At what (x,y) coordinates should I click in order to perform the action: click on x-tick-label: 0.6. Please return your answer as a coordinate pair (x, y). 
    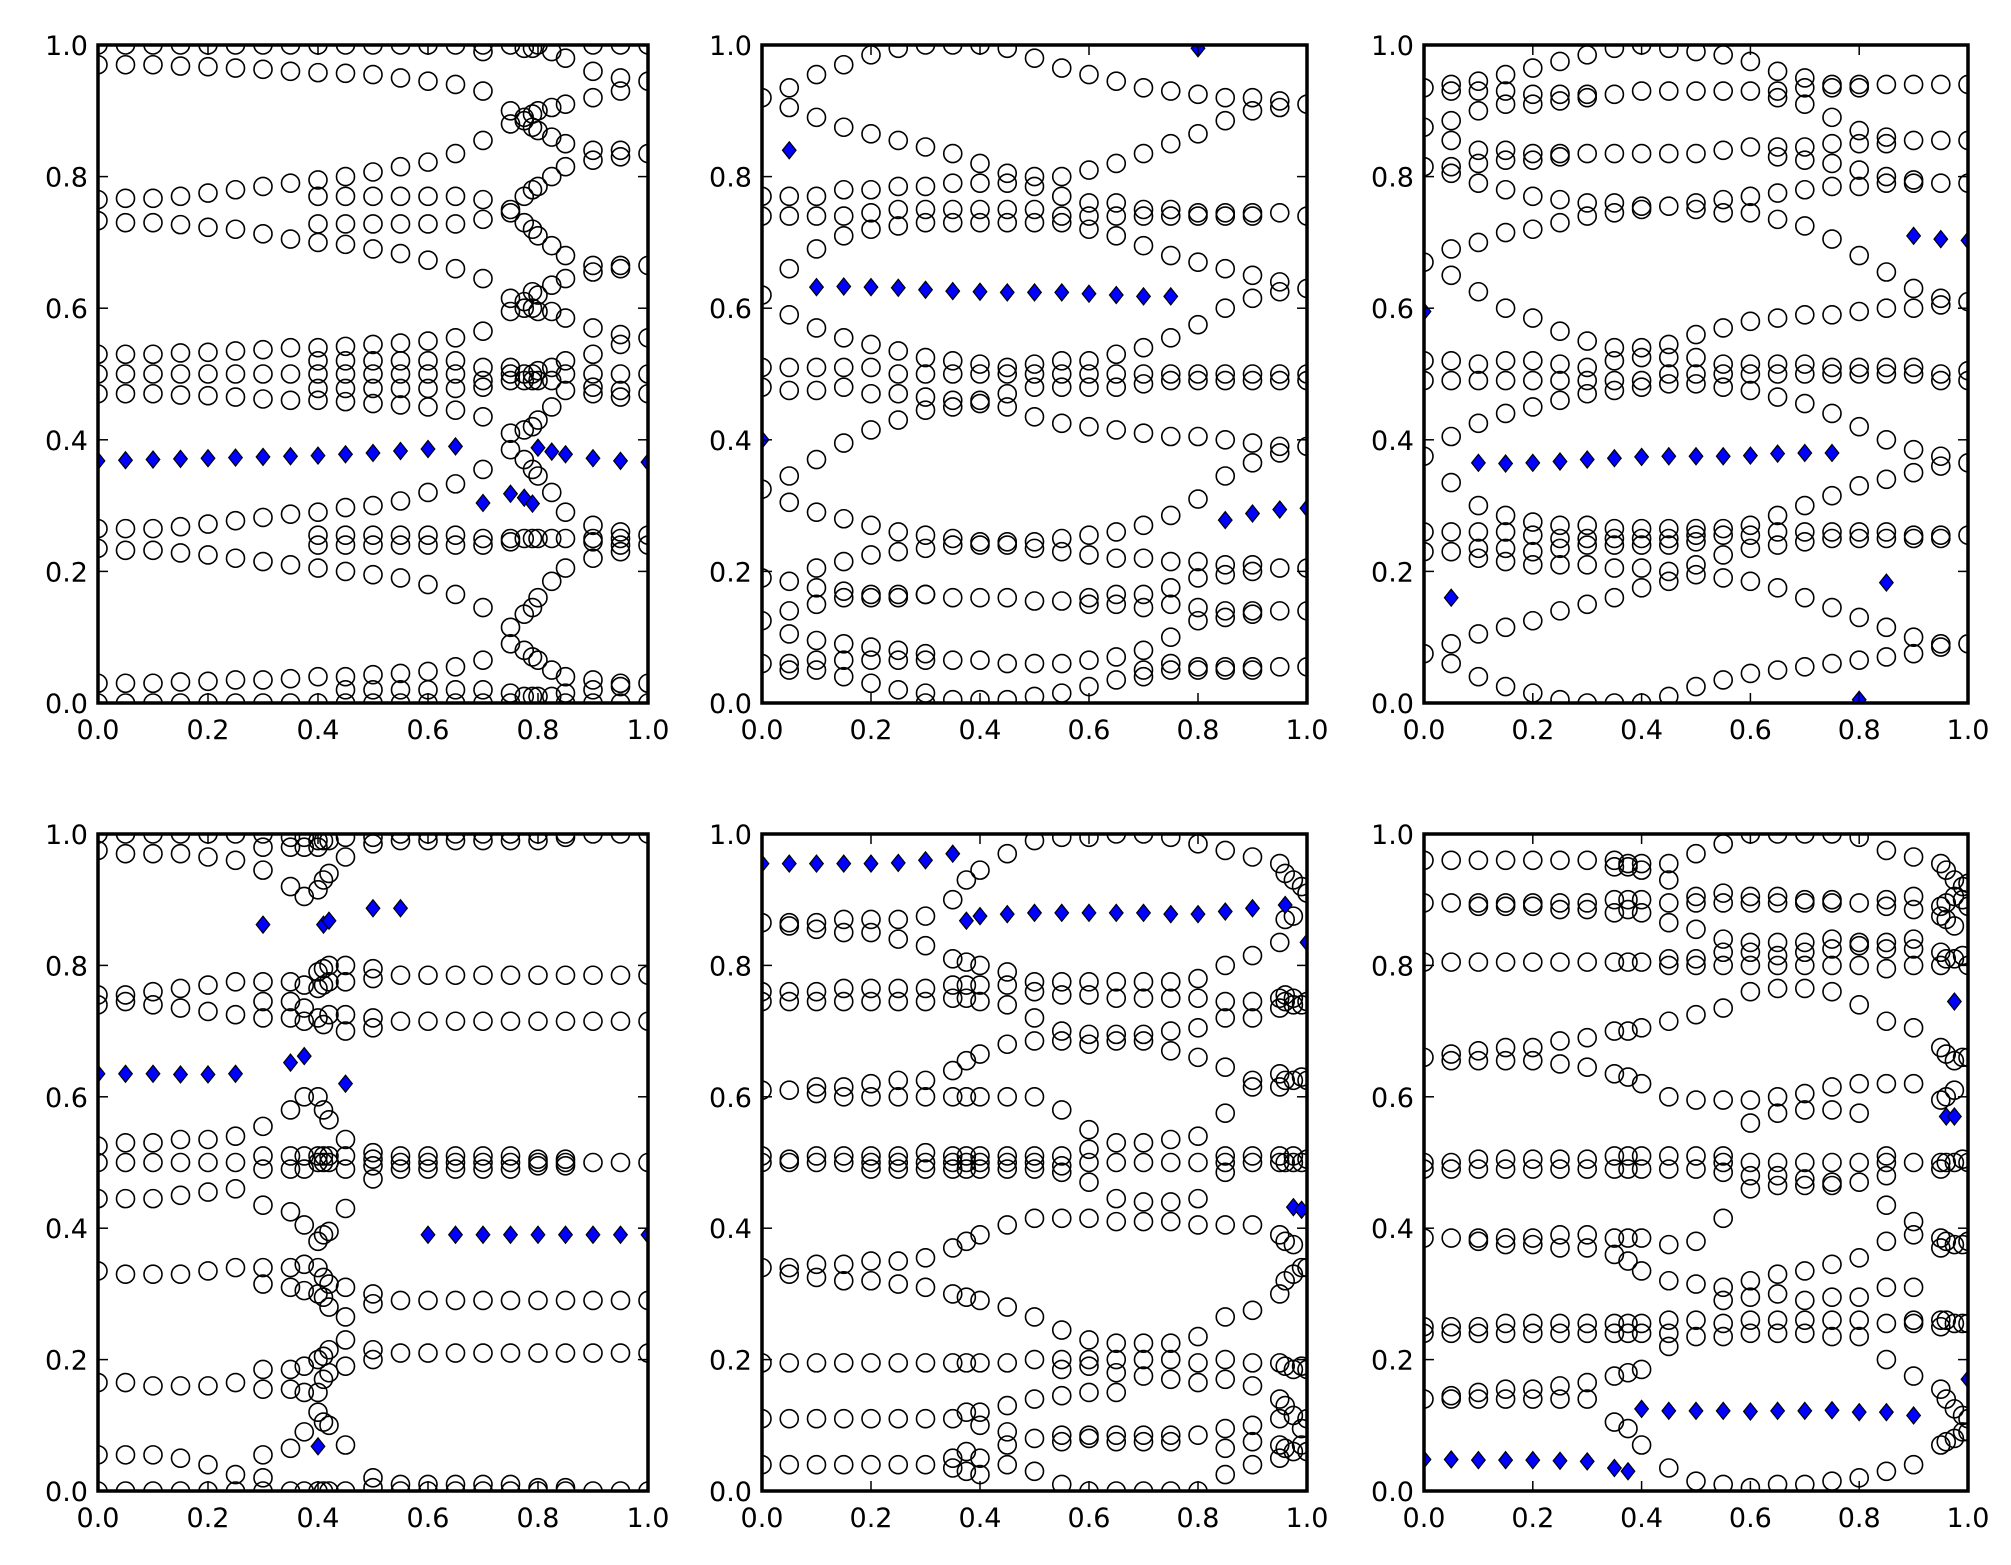
    Looking at the image, I should click on (1089, 1518).